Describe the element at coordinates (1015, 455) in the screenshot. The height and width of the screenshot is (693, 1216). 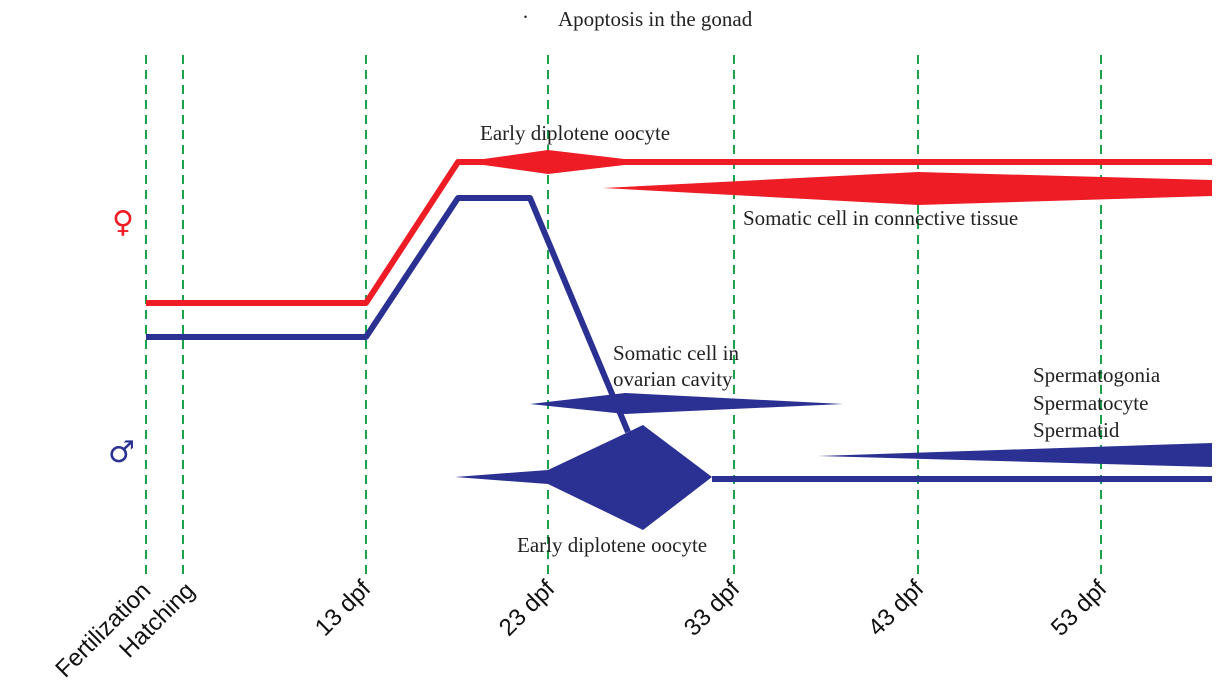
I see `spermatogenesis-apoptosis-wedge` at that location.